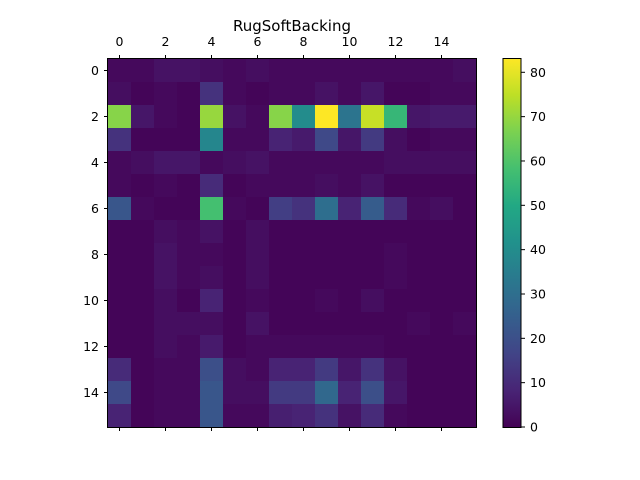 Image resolution: width=640 pixels, height=480 pixels. Describe the element at coordinates (538, 249) in the screenshot. I see `colorbar-tick-label: 40` at that location.